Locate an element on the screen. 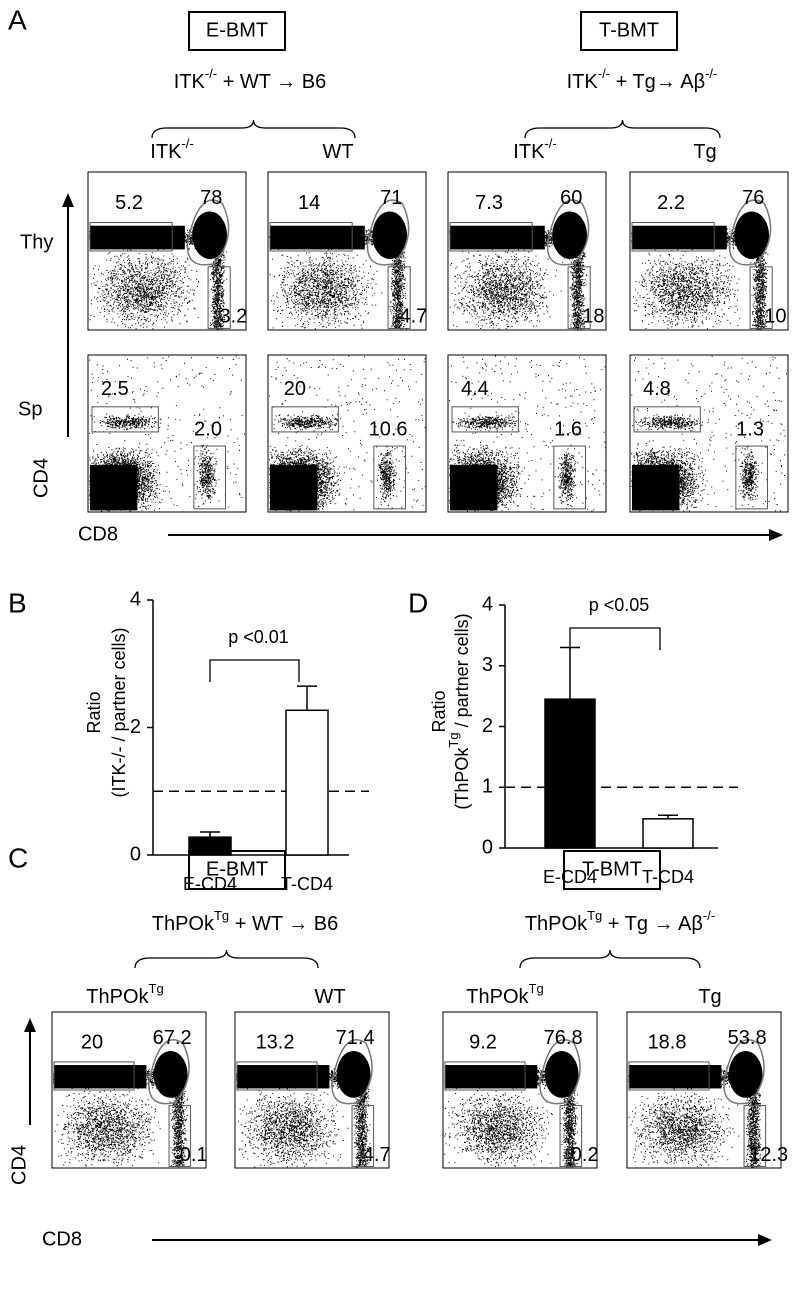  text-part: (ITK-/- / partner cells) is located at coordinates (119, 712).